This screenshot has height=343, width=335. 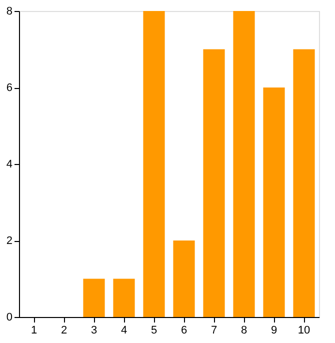 What do you see at coordinates (274, 330) in the screenshot?
I see `x-tick-label: 9` at bounding box center [274, 330].